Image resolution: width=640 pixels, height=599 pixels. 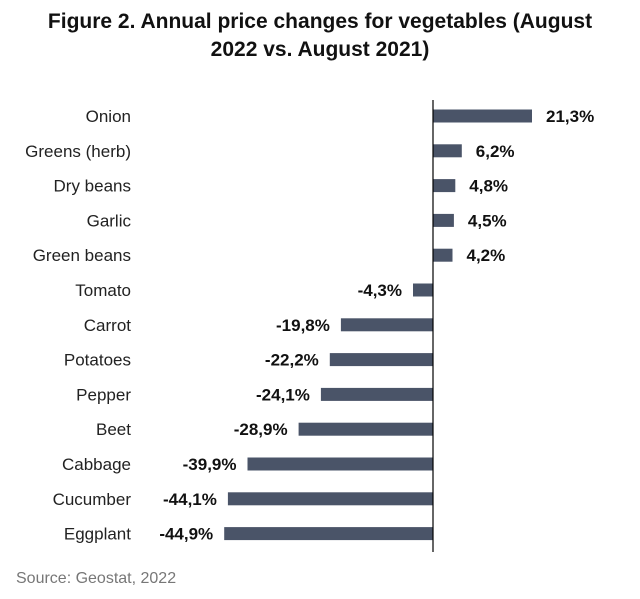 I want to click on bar-beet, so click(x=365, y=429).